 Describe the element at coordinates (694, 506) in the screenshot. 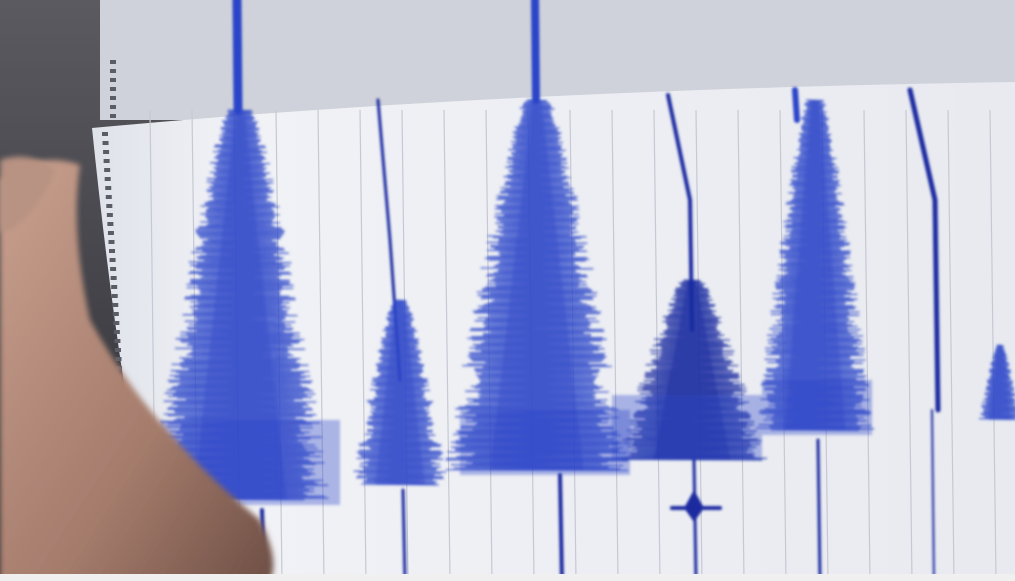

I see `trace-marker` at that location.